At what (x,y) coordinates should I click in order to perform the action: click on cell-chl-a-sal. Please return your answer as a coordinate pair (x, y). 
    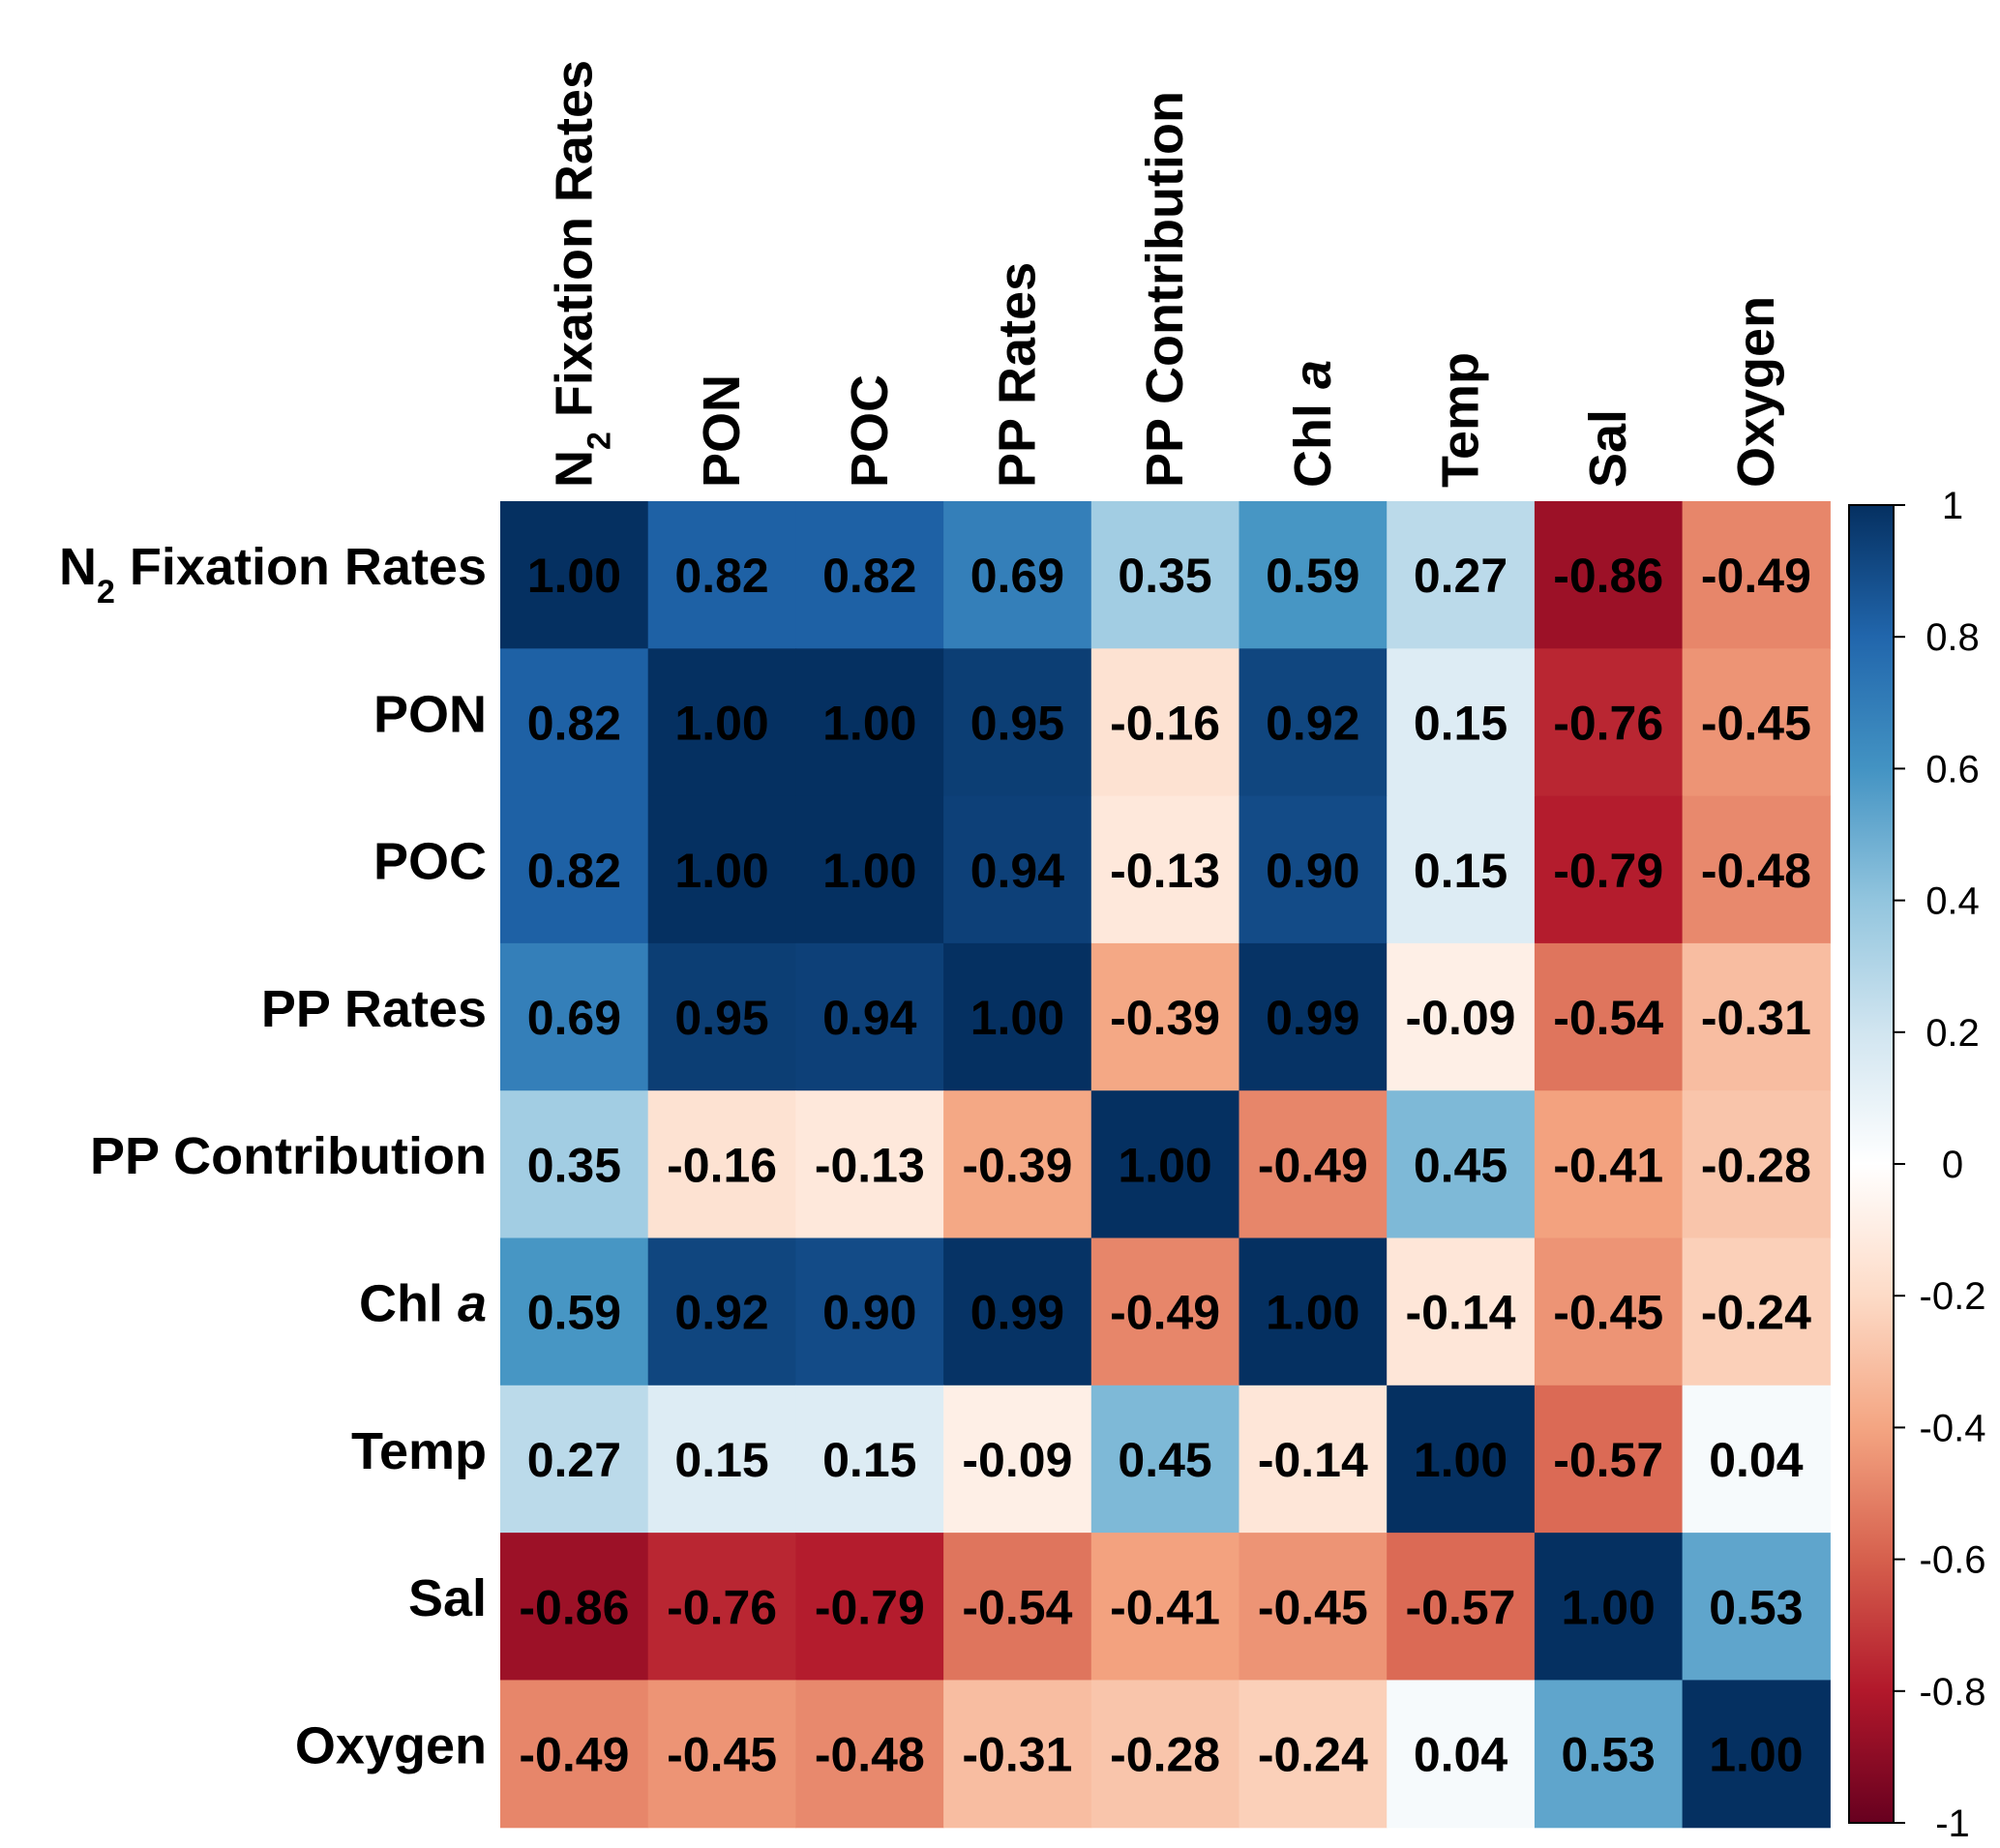
    Looking at the image, I should click on (1609, 1311).